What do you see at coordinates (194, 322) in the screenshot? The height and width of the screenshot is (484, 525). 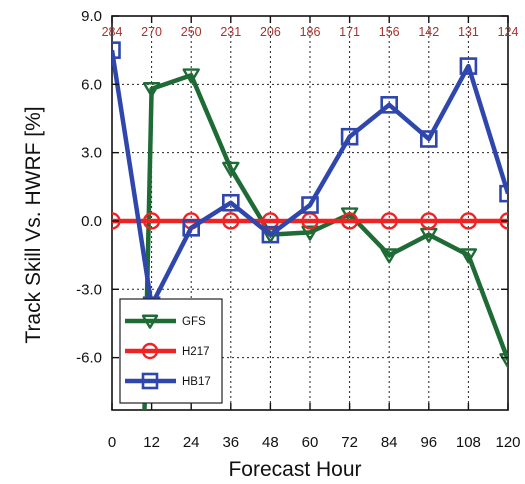 I see `legend-label-gfs: GFS` at bounding box center [194, 322].